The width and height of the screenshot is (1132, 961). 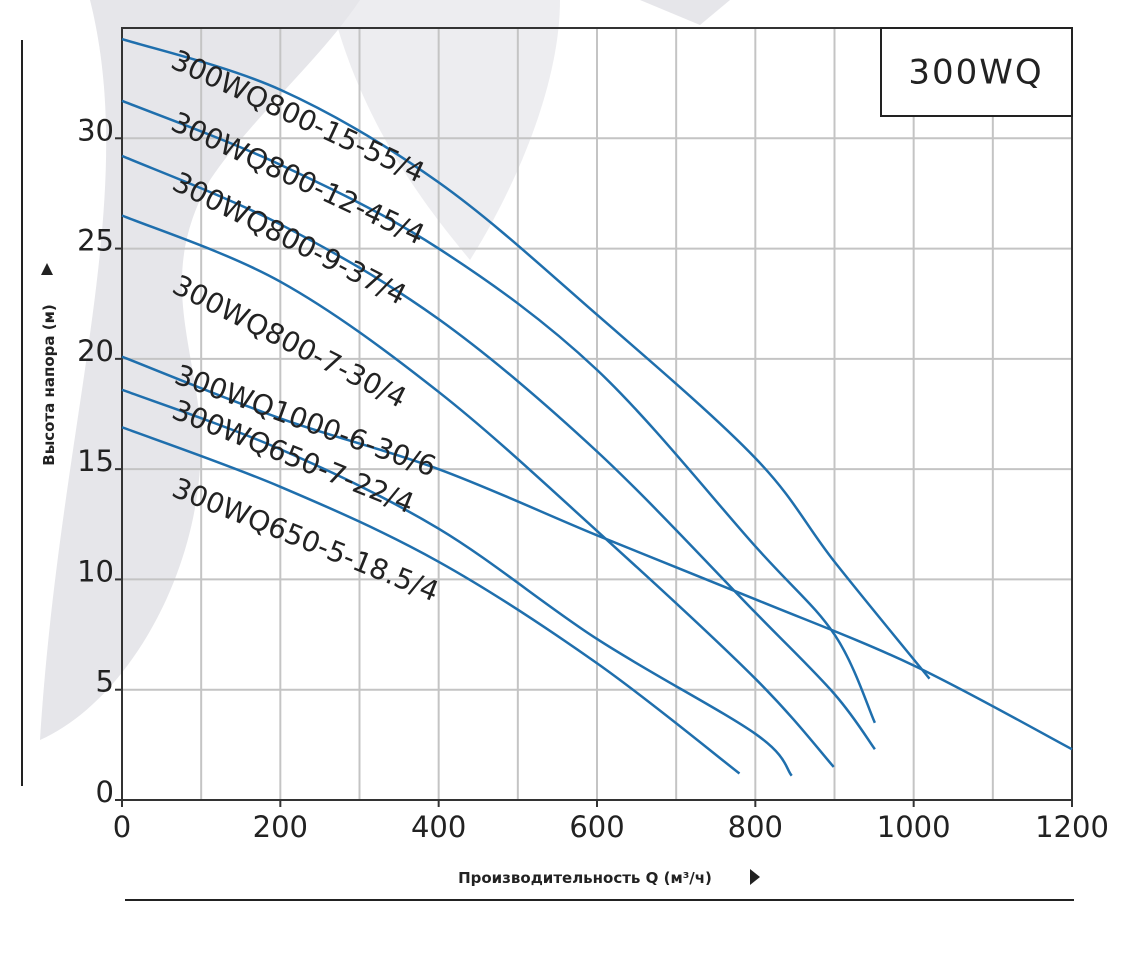 What do you see at coordinates (95, 130) in the screenshot?
I see `y-tick-label: 30` at bounding box center [95, 130].